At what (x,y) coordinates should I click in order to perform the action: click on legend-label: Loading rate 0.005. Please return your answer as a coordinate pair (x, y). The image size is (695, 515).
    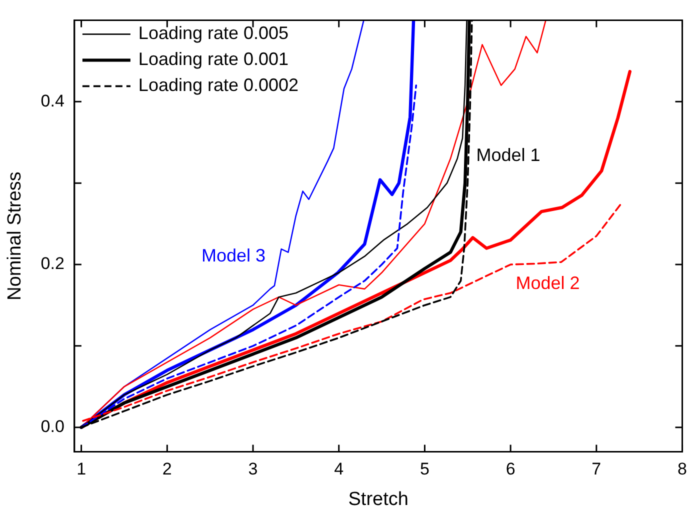
    Looking at the image, I should click on (213, 33).